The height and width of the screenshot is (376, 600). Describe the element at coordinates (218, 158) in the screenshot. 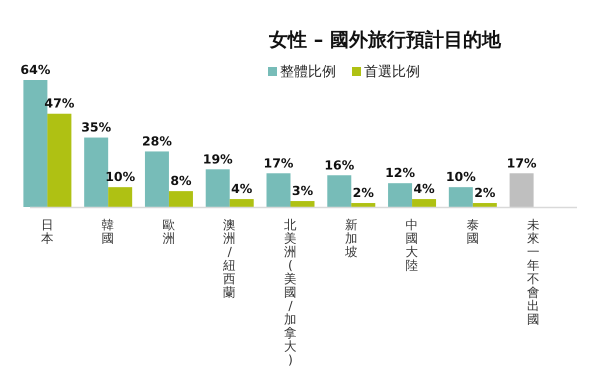

I see `data-label: 19%` at that location.